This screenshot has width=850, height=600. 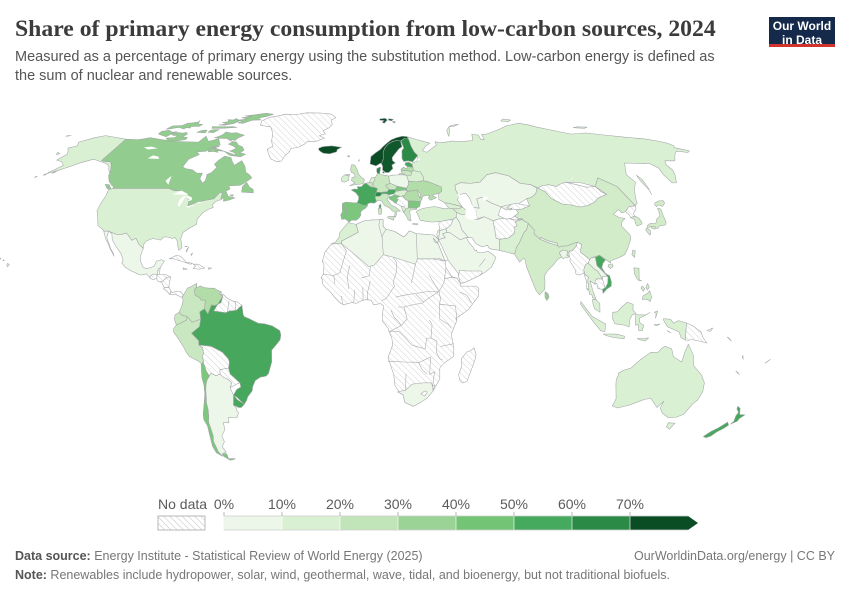 I want to click on svg-text: 0%, so click(x=224, y=504).